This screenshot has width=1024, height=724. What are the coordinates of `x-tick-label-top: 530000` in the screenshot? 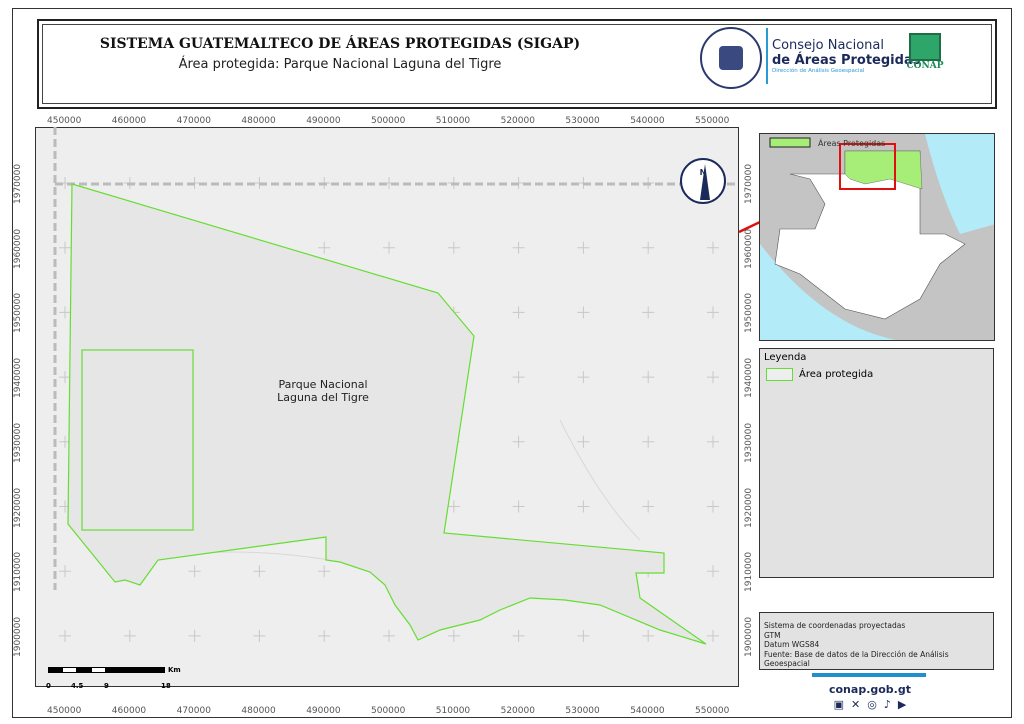 It's located at (582, 121).